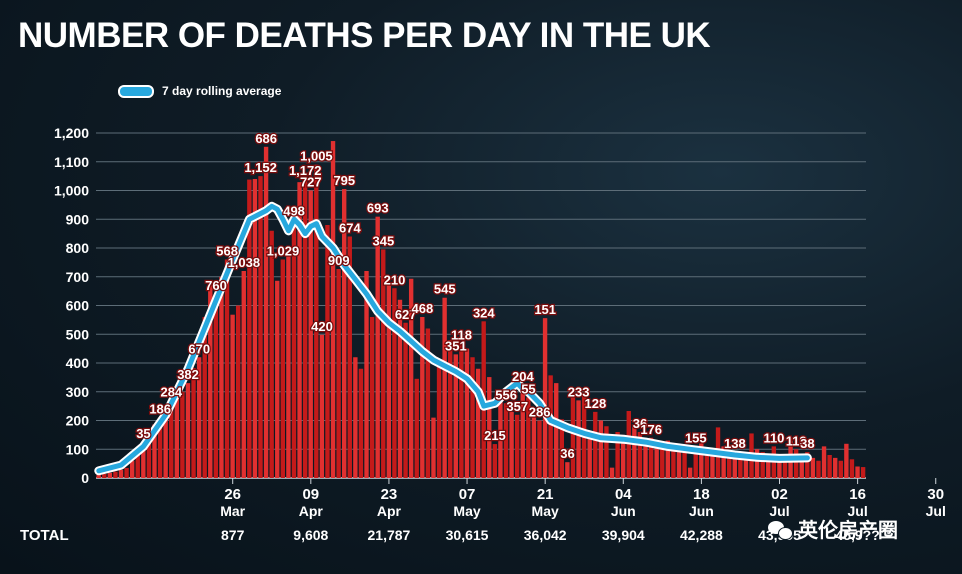  Describe the element at coordinates (523, 376) in the screenshot. I see `data-label: 204` at that location.